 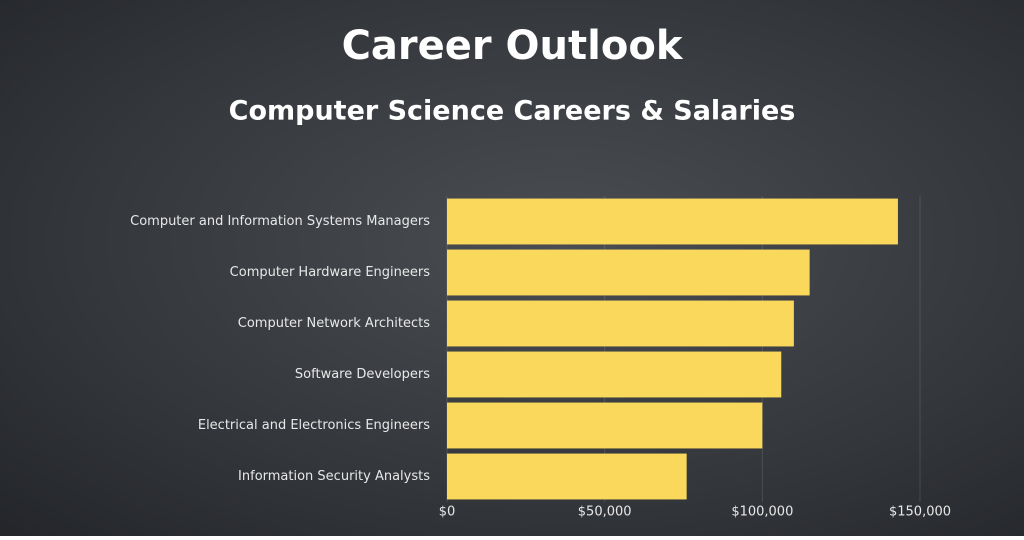 I want to click on y-tick-label: Information Security Analysts, so click(x=334, y=476).